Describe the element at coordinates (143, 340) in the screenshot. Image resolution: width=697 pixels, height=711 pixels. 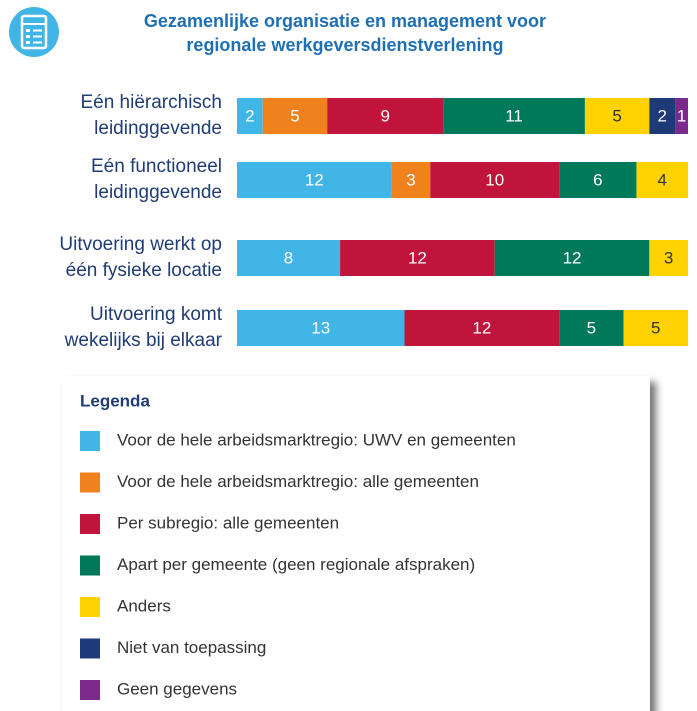
I see `y-tick-label: wekelijks bij elkaar` at that location.